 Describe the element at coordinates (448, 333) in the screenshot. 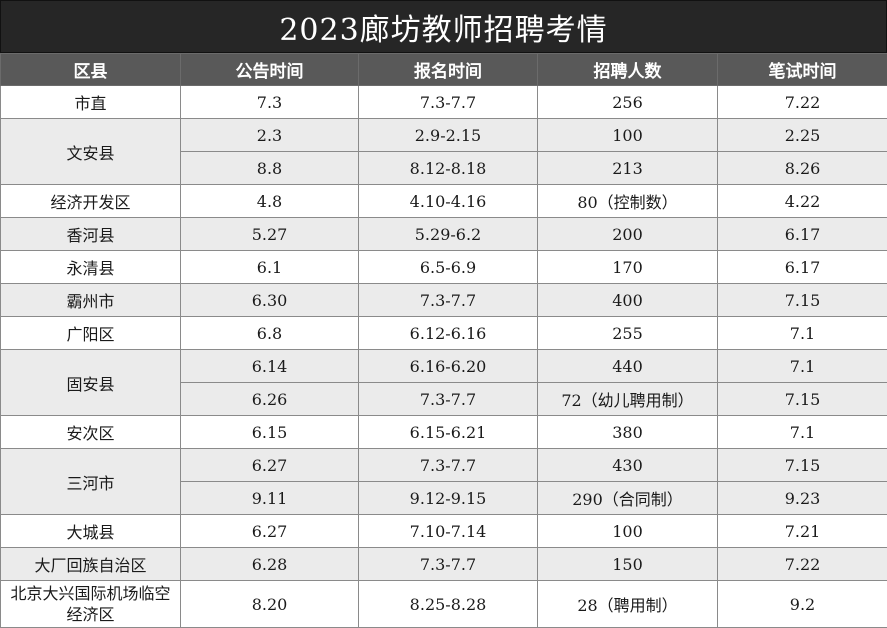

I see `register-cell: 6.12-6.16` at that location.